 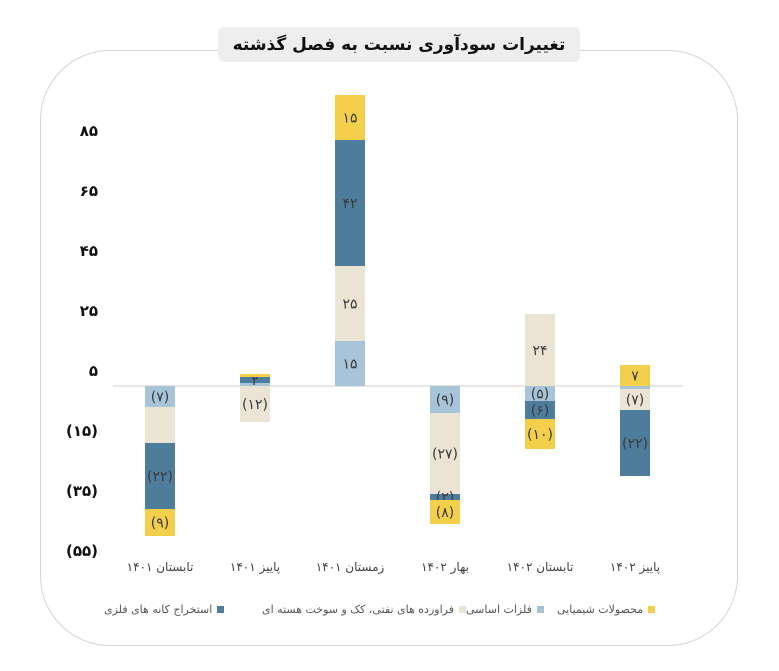 I want to click on data-label: (۵), so click(x=540, y=395).